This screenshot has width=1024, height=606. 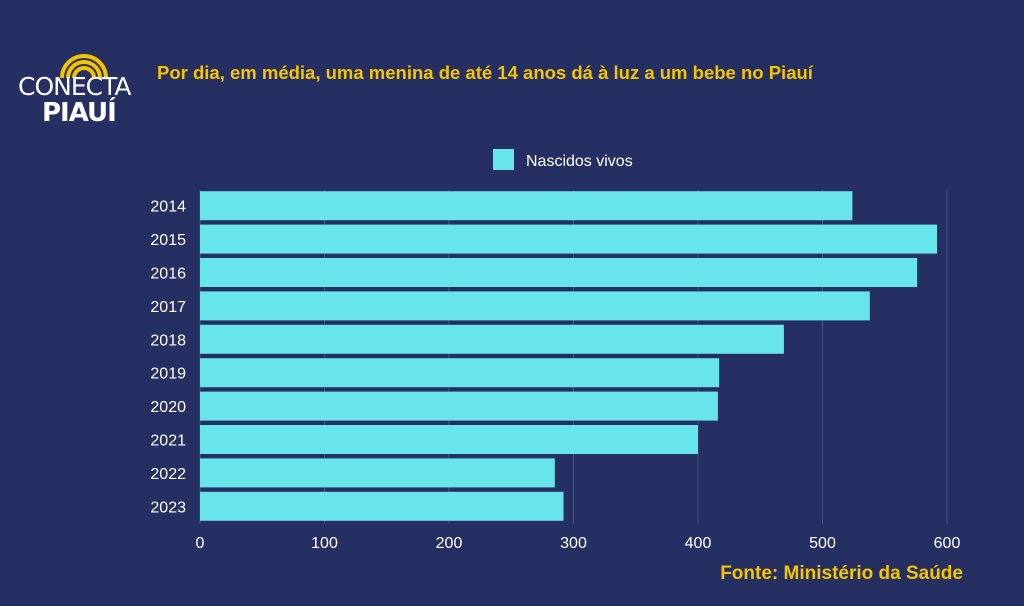 What do you see at coordinates (449, 543) in the screenshot?
I see `x-tick-label: 200` at bounding box center [449, 543].